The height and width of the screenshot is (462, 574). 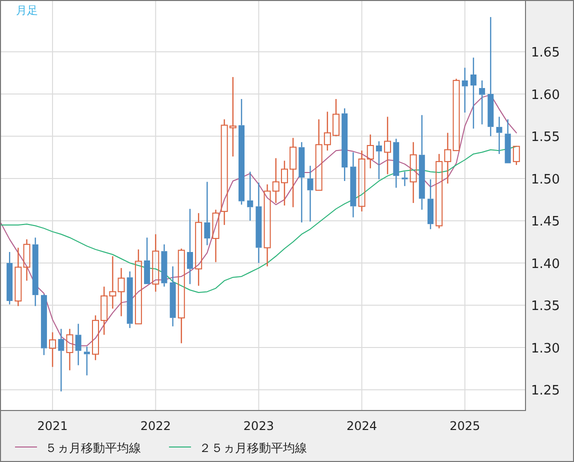 What do you see at coordinates (545, 222) in the screenshot?
I see `y-tick-label: 1.45` at bounding box center [545, 222].